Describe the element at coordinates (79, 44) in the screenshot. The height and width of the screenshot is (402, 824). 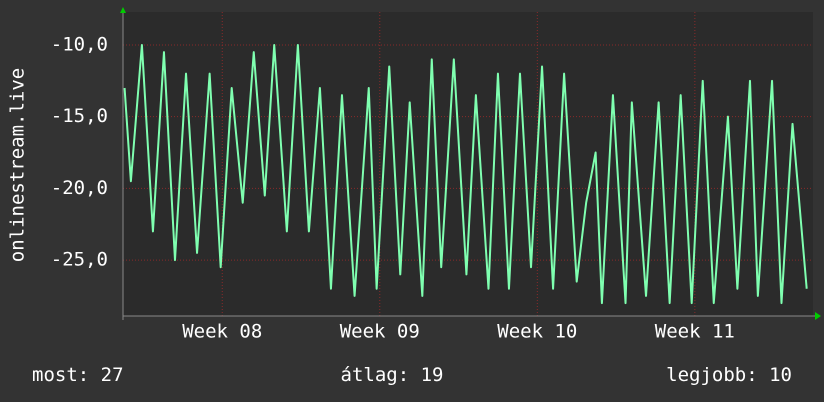
I see `y-tick-label: -10,0` at that location.